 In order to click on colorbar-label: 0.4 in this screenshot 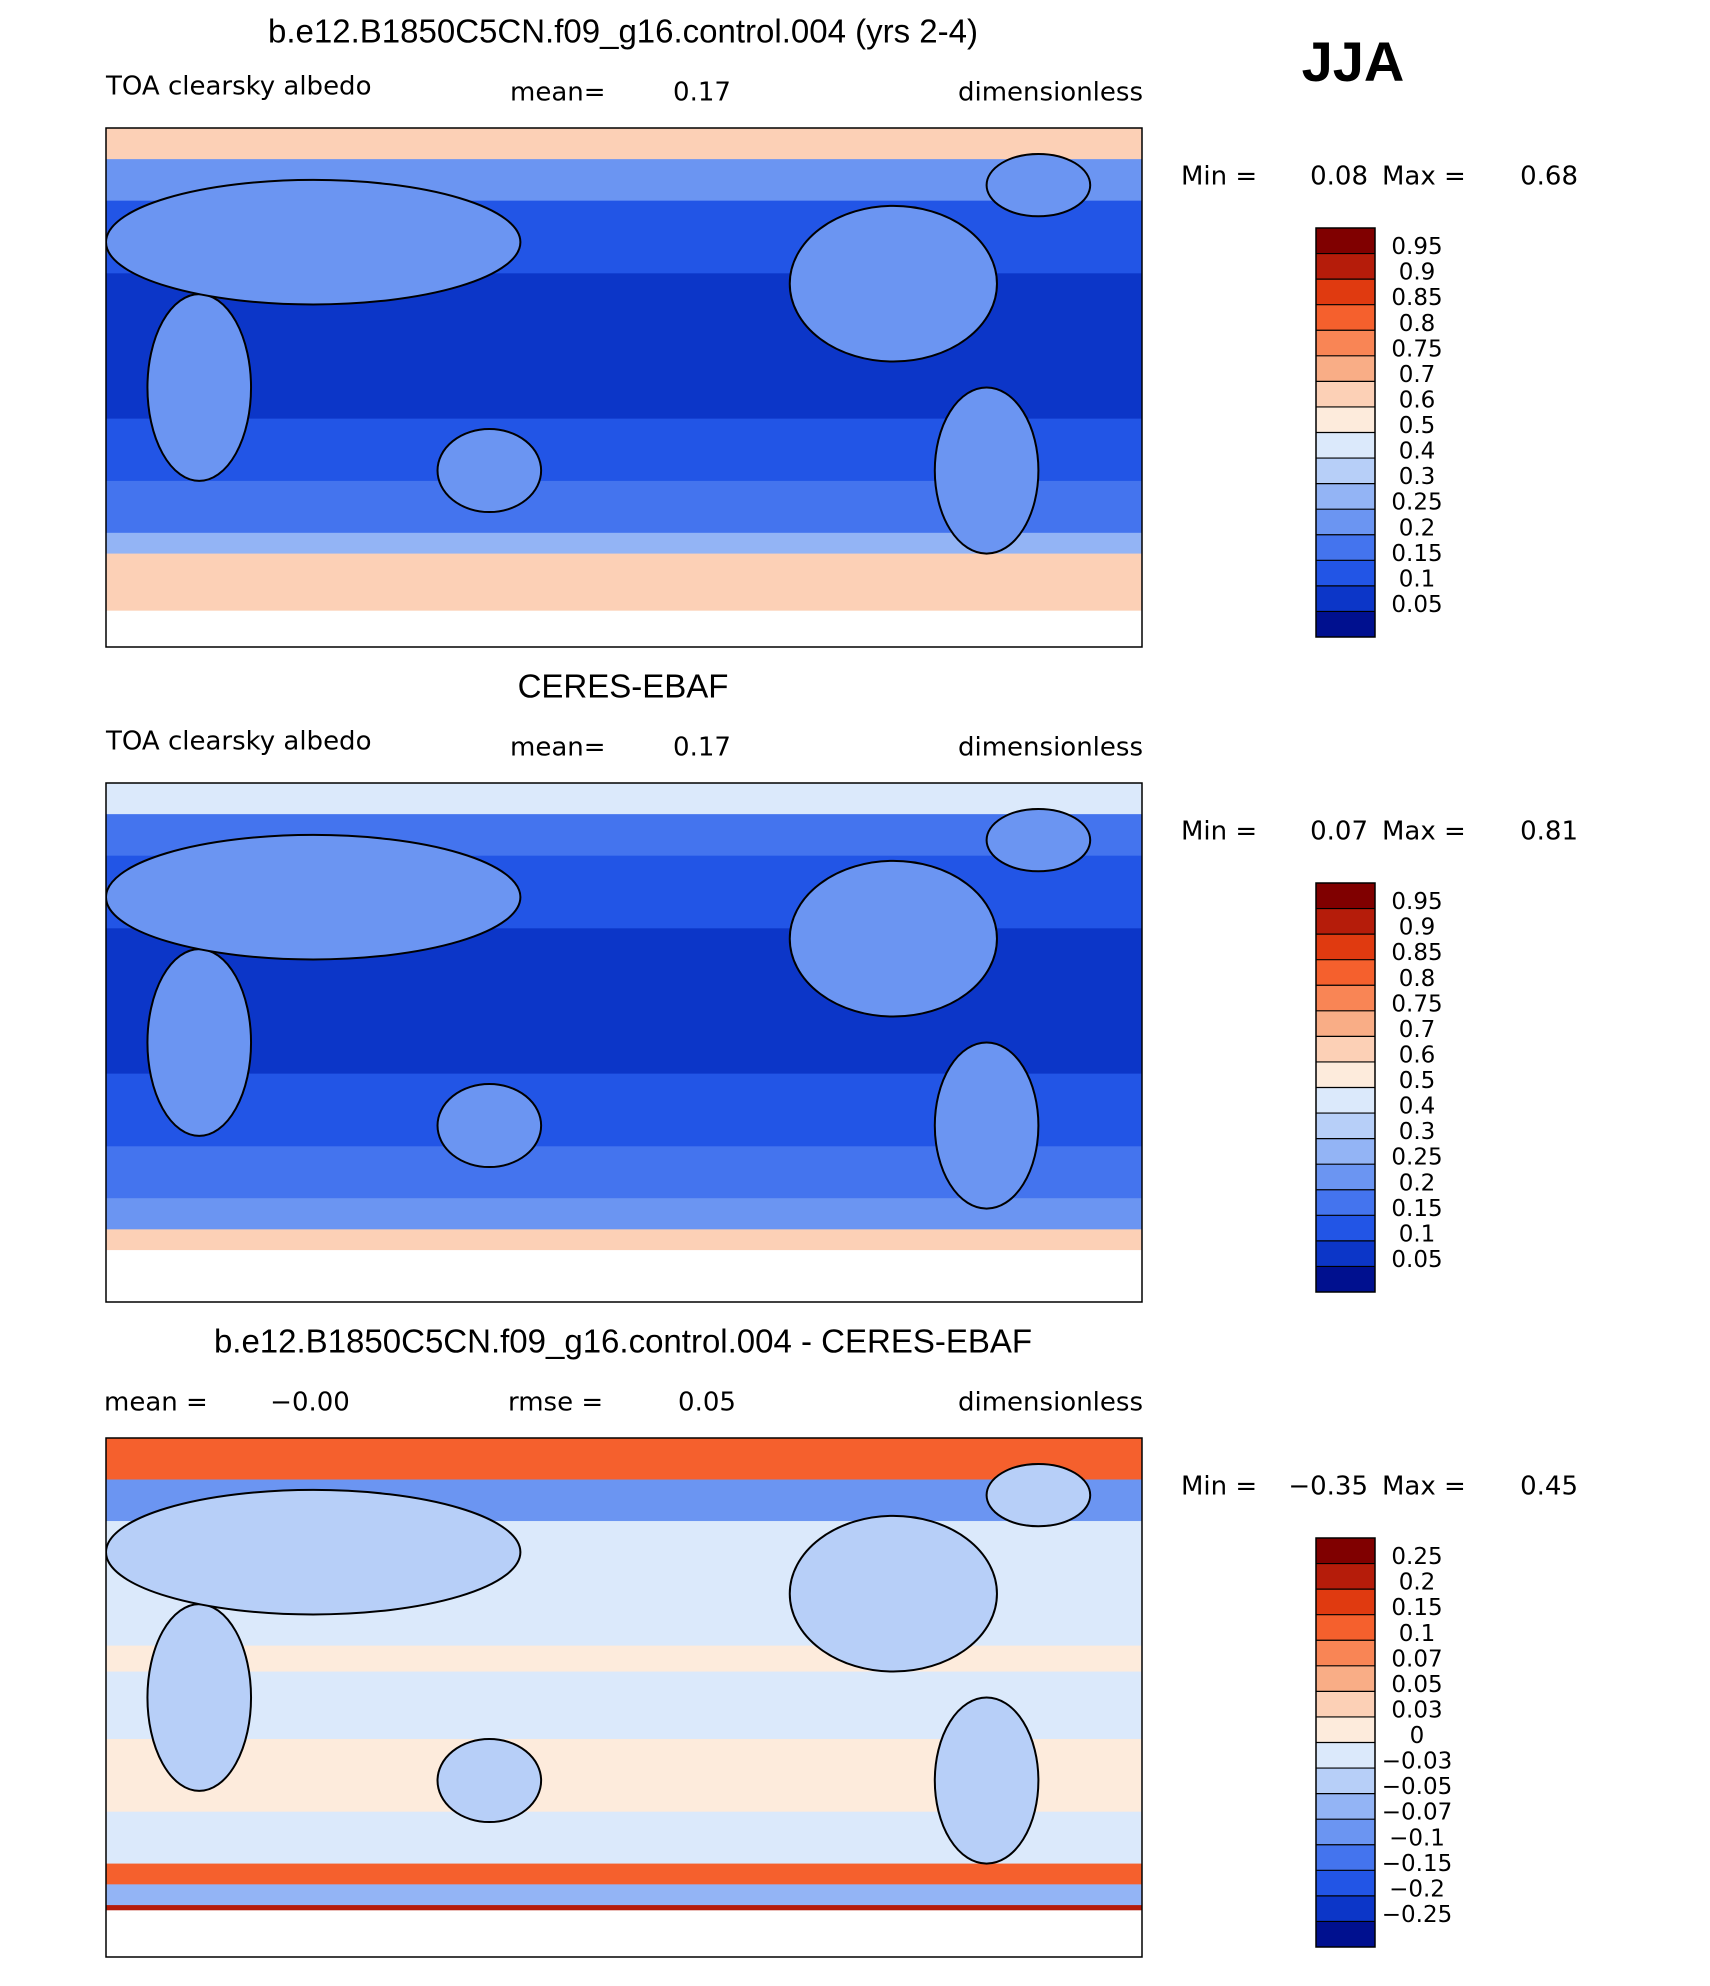, I will do `click(1417, 1107)`.